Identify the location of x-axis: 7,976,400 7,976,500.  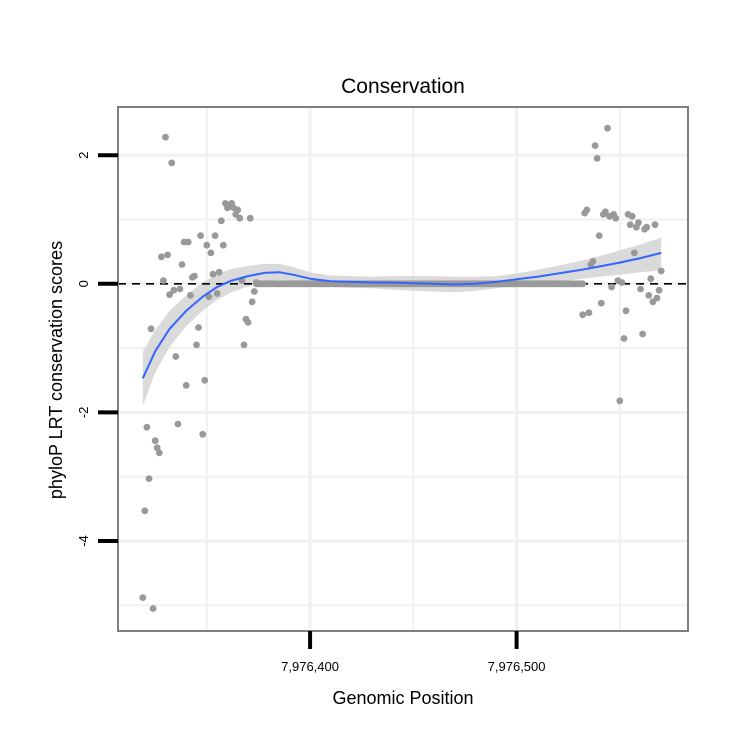
(413, 652).